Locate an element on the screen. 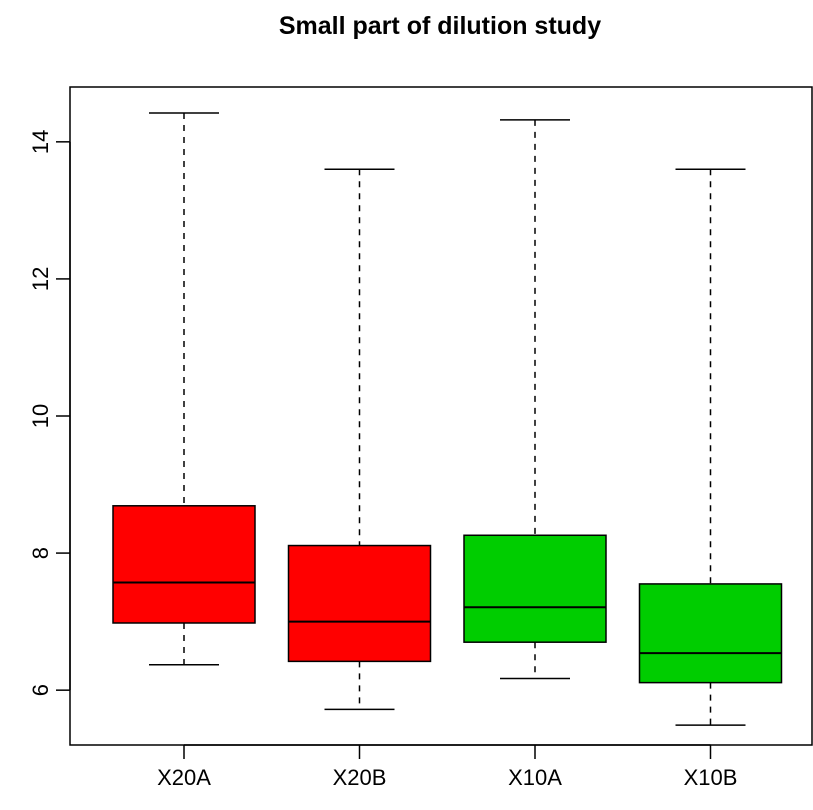 The width and height of the screenshot is (813, 810). y-tick-label: 12 is located at coordinates (40, 279).